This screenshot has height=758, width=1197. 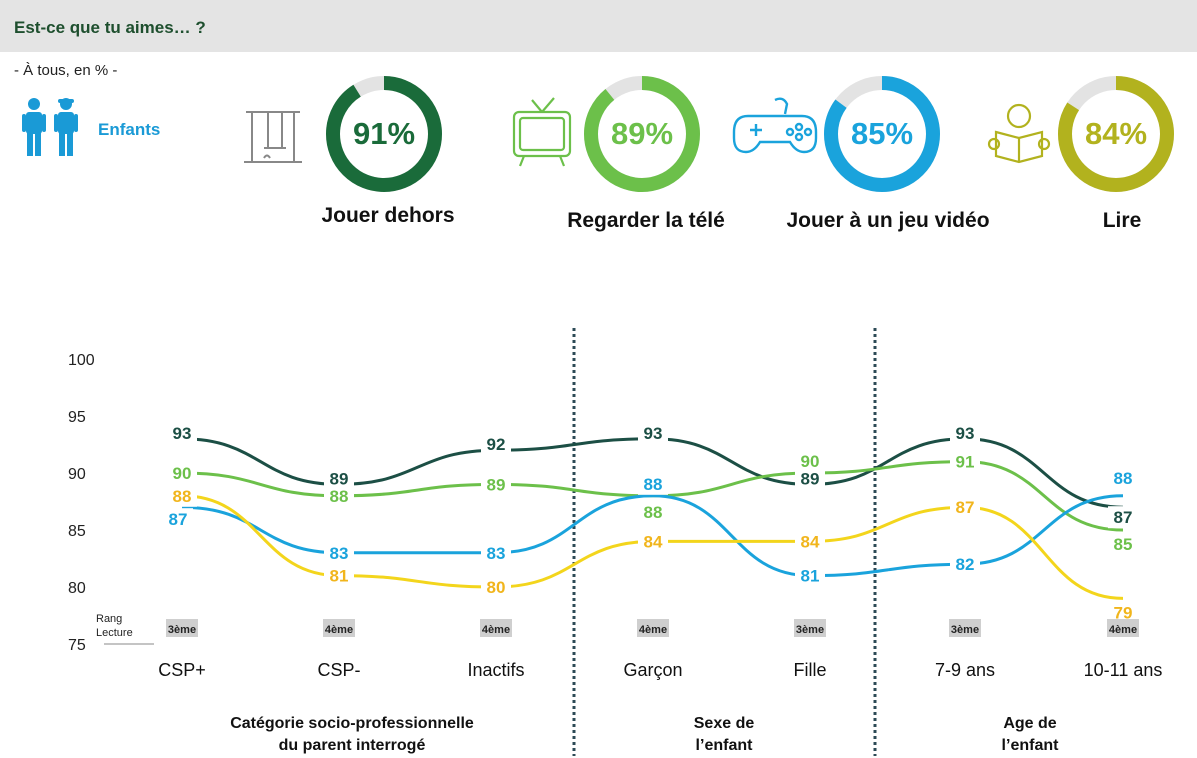 What do you see at coordinates (598, 26) in the screenshot?
I see `header-bar: Est-ce que tu aimes… ?` at bounding box center [598, 26].